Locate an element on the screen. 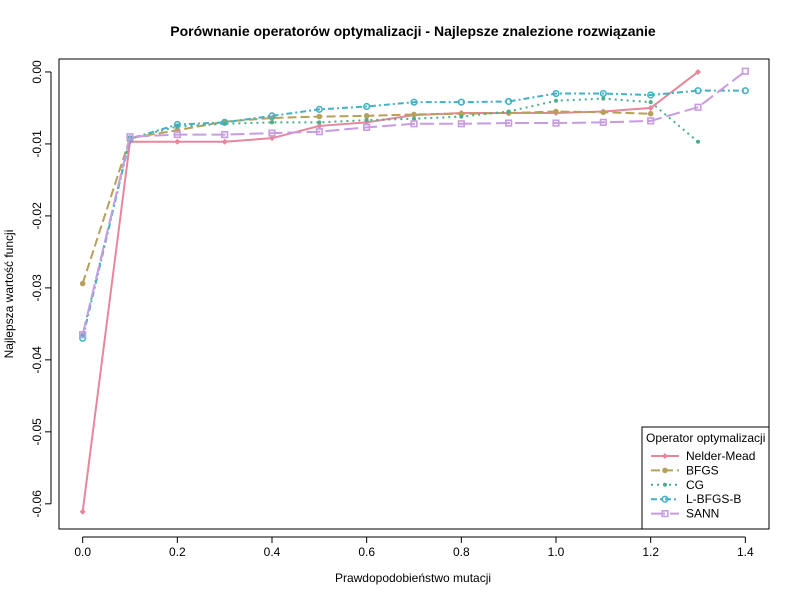  legend-label: Nelder-Mead is located at coordinates (720, 456).